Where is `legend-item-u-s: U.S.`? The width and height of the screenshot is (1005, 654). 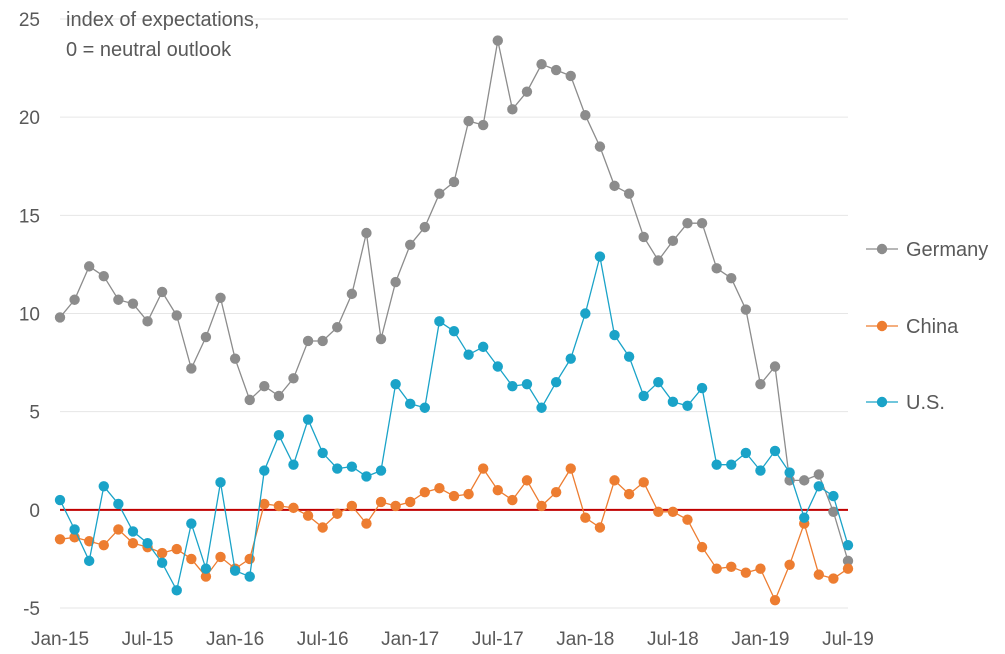 legend-item-u-s: U.S. is located at coordinates (905, 403).